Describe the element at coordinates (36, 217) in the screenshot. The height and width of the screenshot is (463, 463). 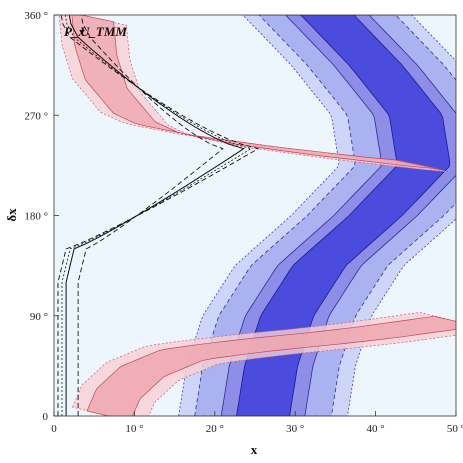
I see `y-tick-label: 180 °` at that location.